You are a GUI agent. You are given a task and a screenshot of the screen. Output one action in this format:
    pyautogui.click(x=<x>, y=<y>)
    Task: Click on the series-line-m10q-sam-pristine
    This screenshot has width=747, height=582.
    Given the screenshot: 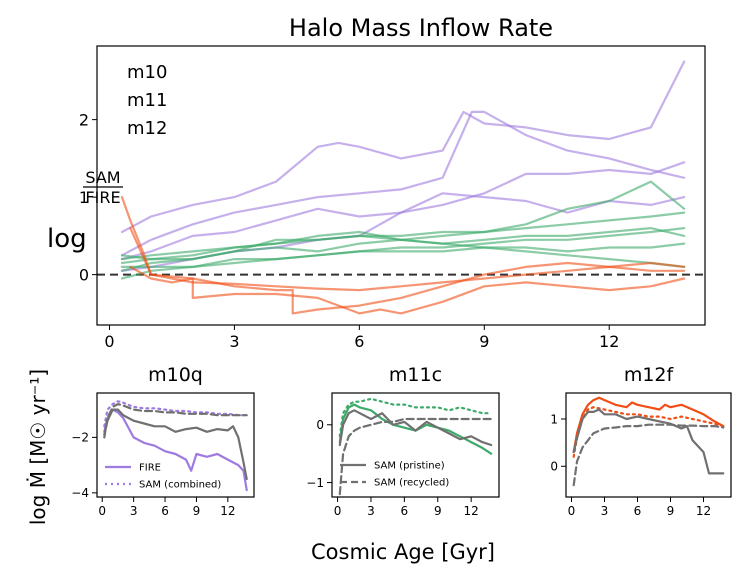 What is the action you would take?
    pyautogui.click(x=175, y=444)
    